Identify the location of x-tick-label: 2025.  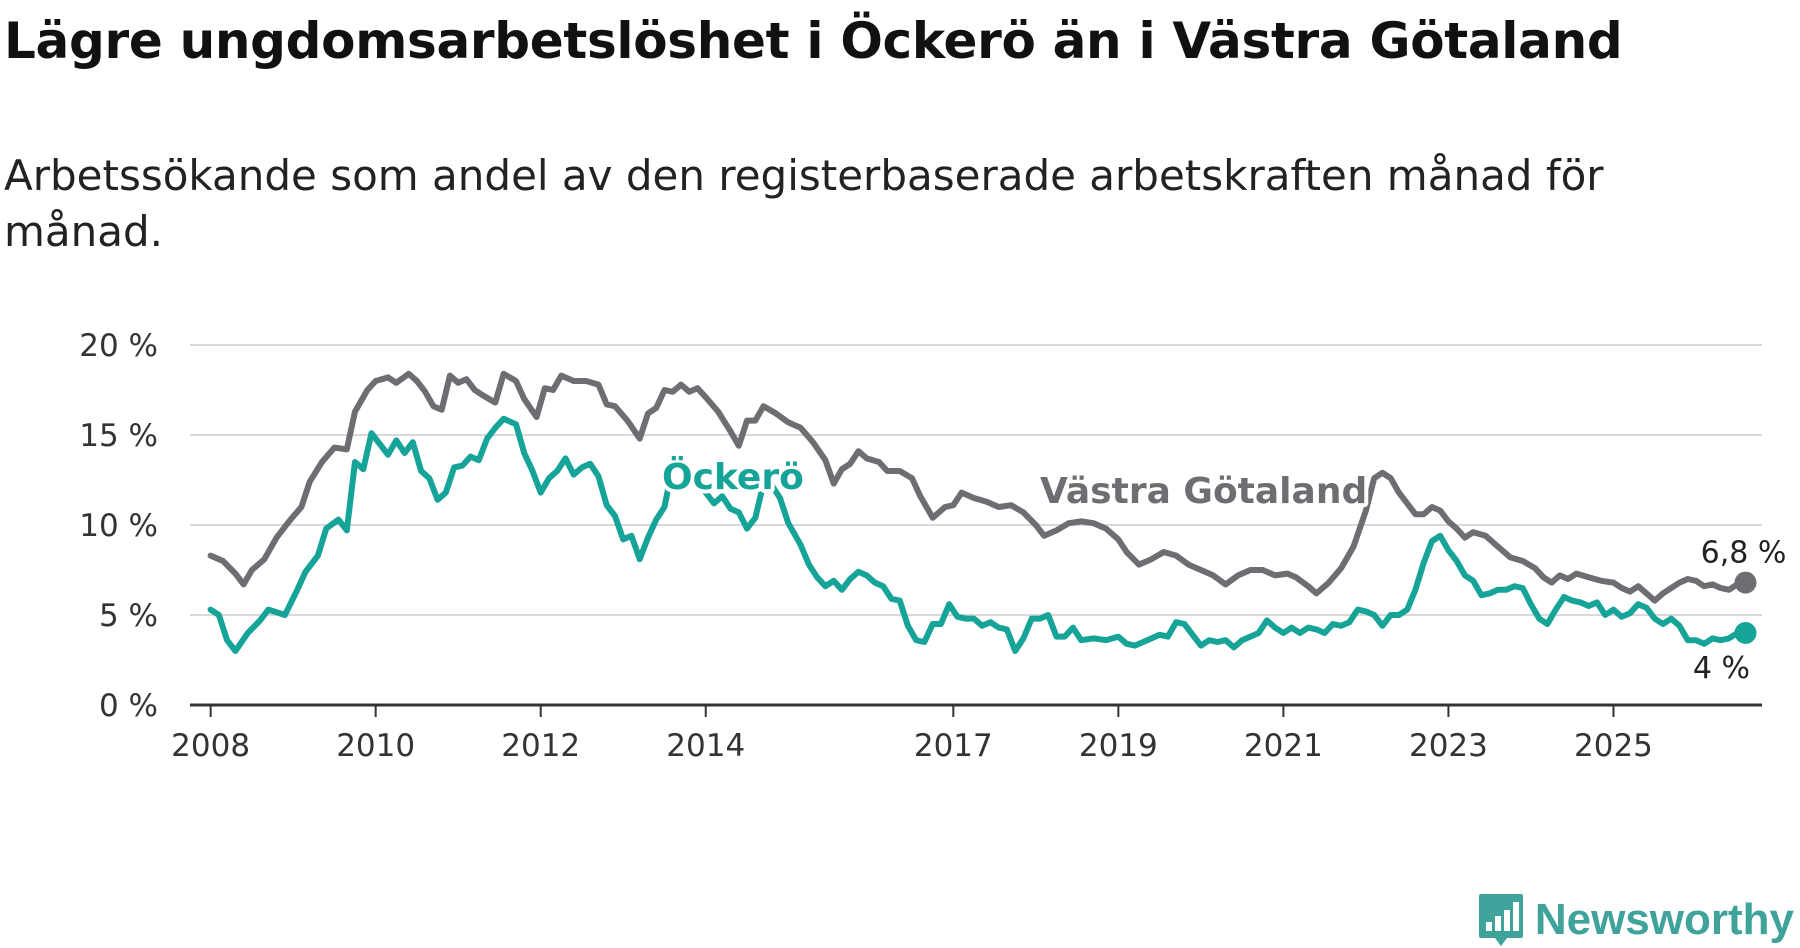
(1613, 746).